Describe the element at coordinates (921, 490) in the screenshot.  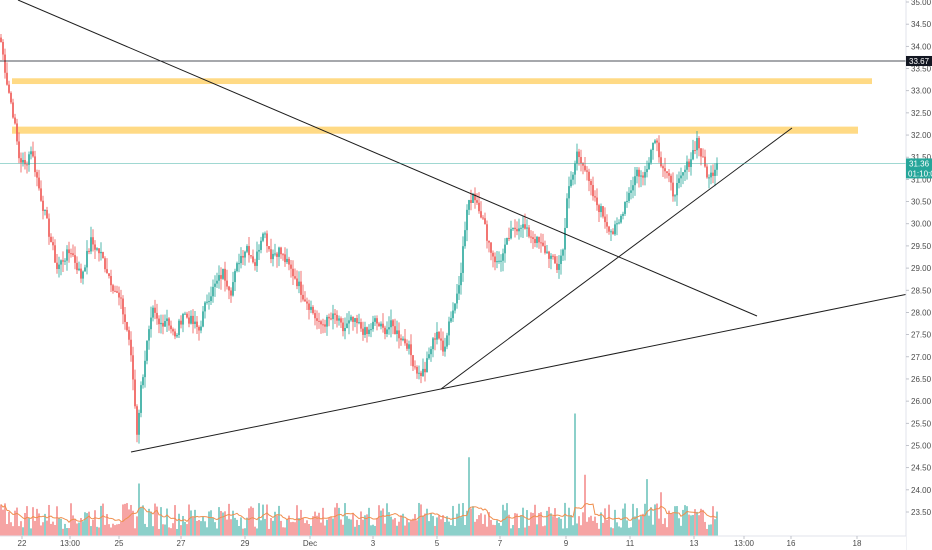
I see `y-tick-label: 24.00` at that location.